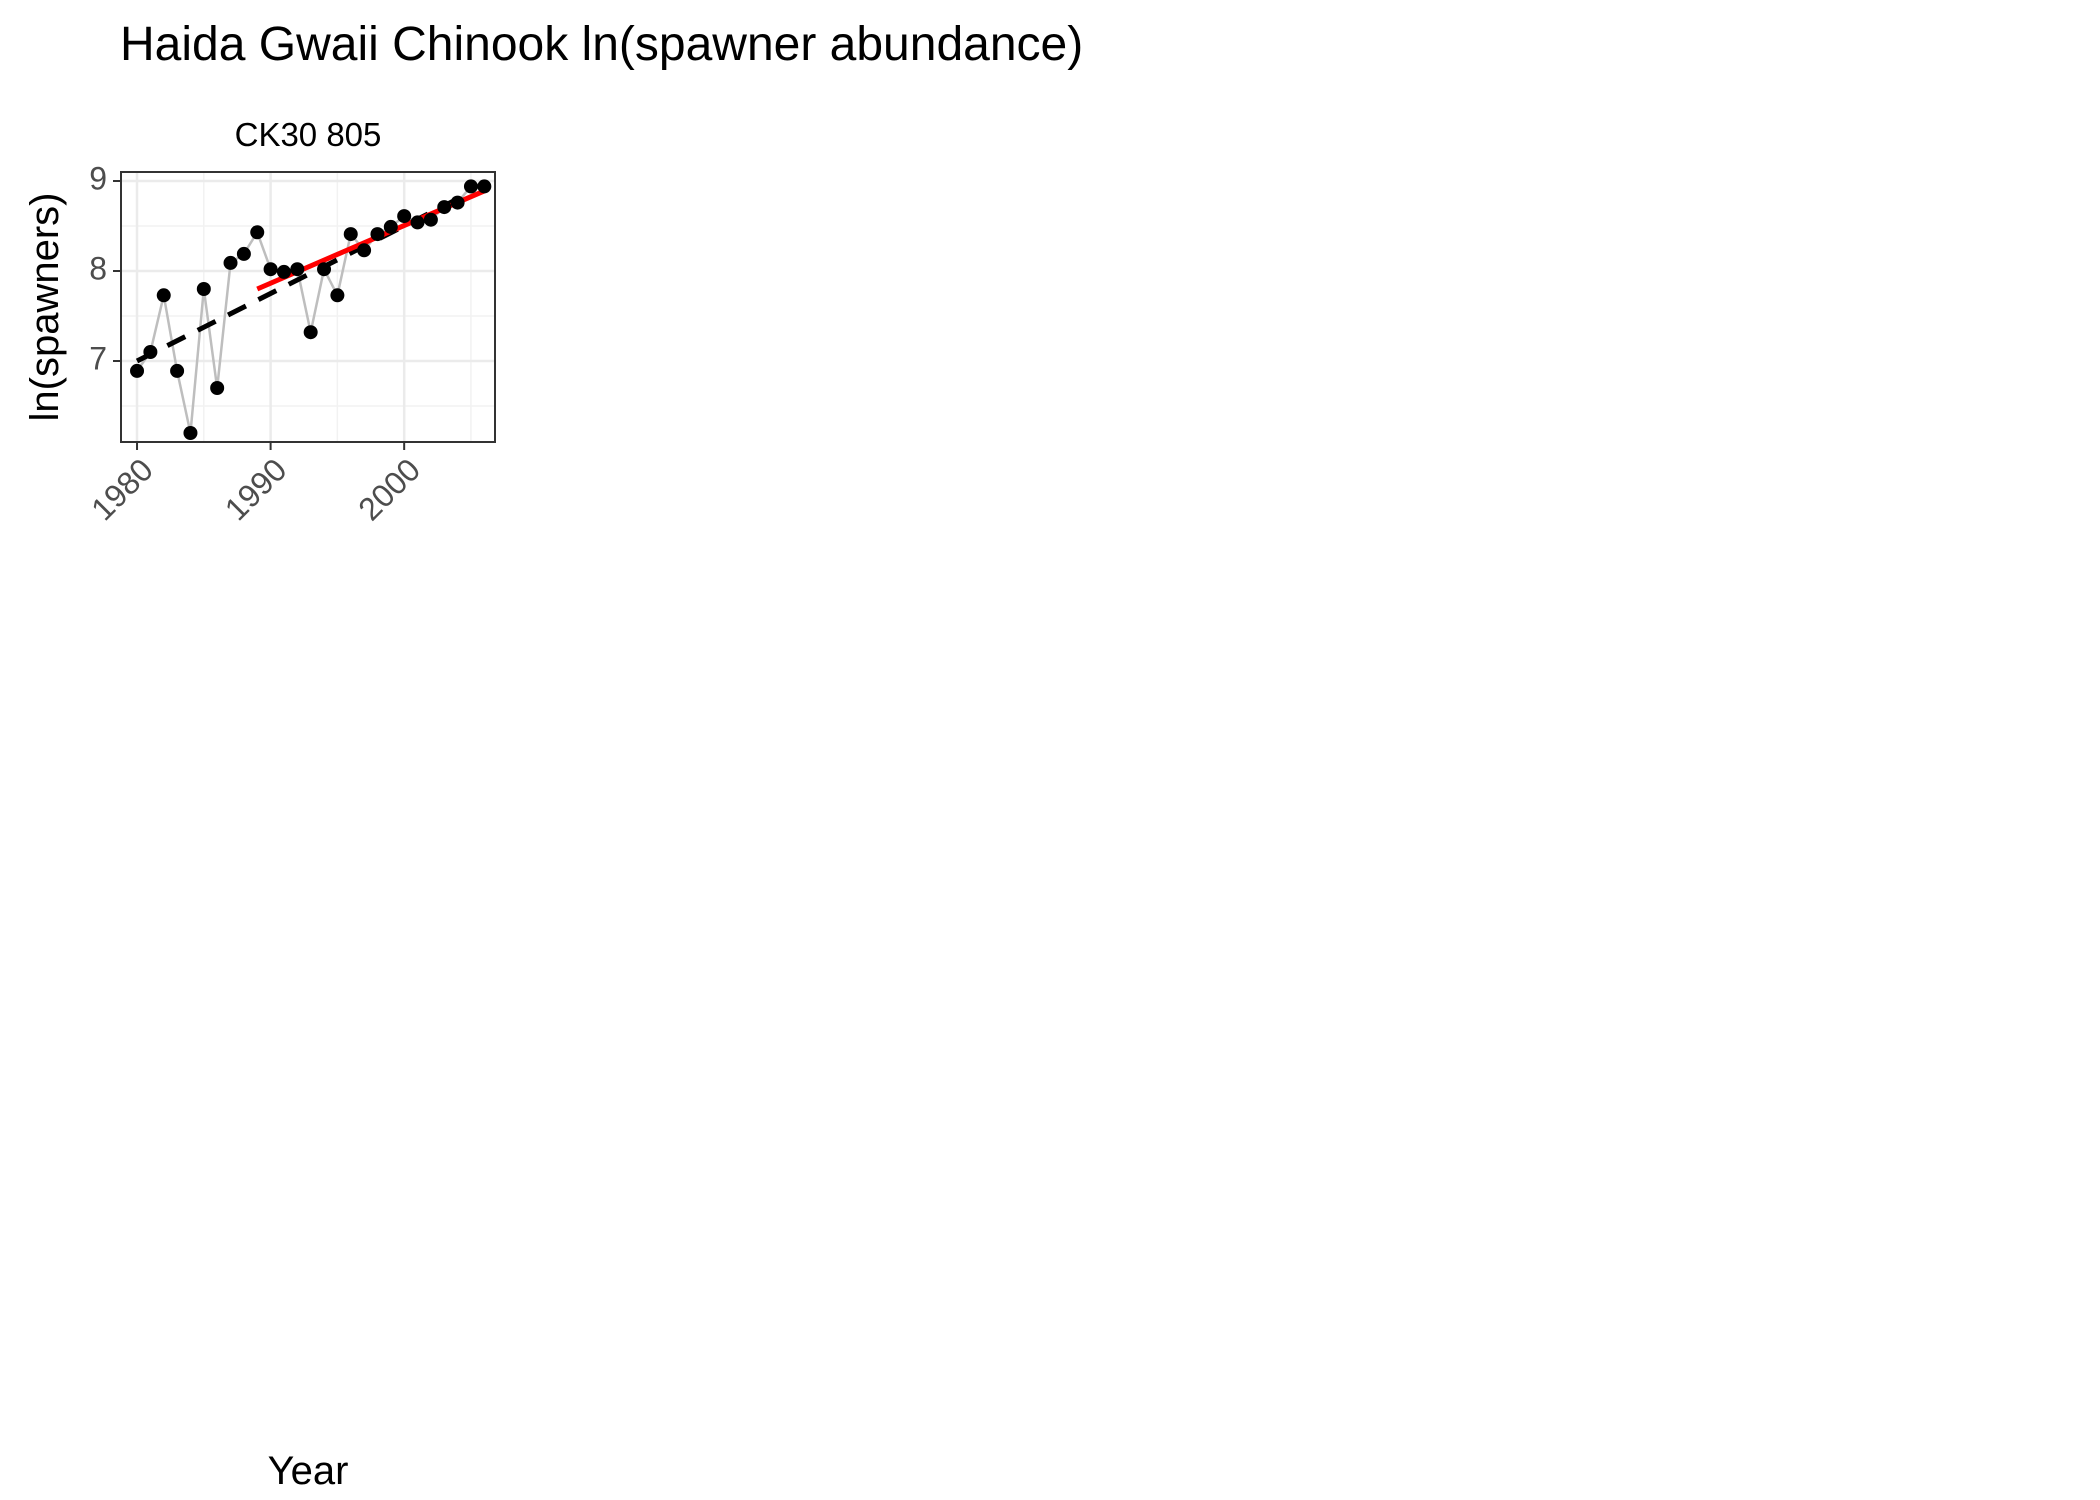  Describe the element at coordinates (297, 280) in the screenshot. I see `trend-line-dashed` at that location.